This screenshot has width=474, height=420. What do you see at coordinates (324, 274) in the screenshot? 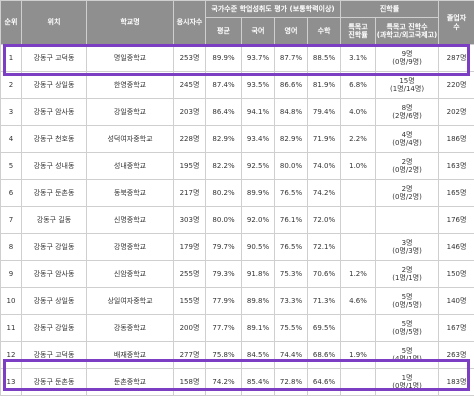
I see `cell-math: 70.6%` at bounding box center [324, 274].